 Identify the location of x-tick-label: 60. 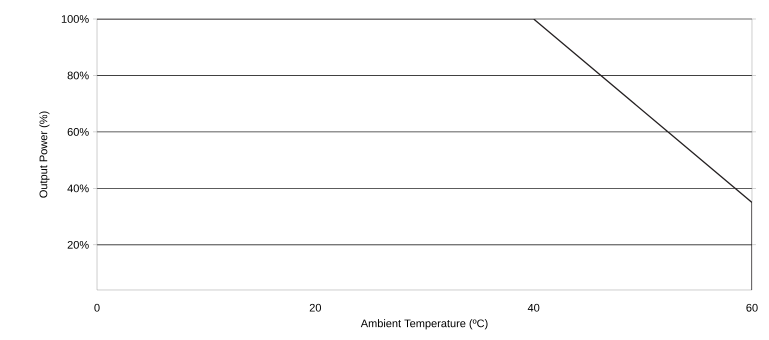
(752, 308).